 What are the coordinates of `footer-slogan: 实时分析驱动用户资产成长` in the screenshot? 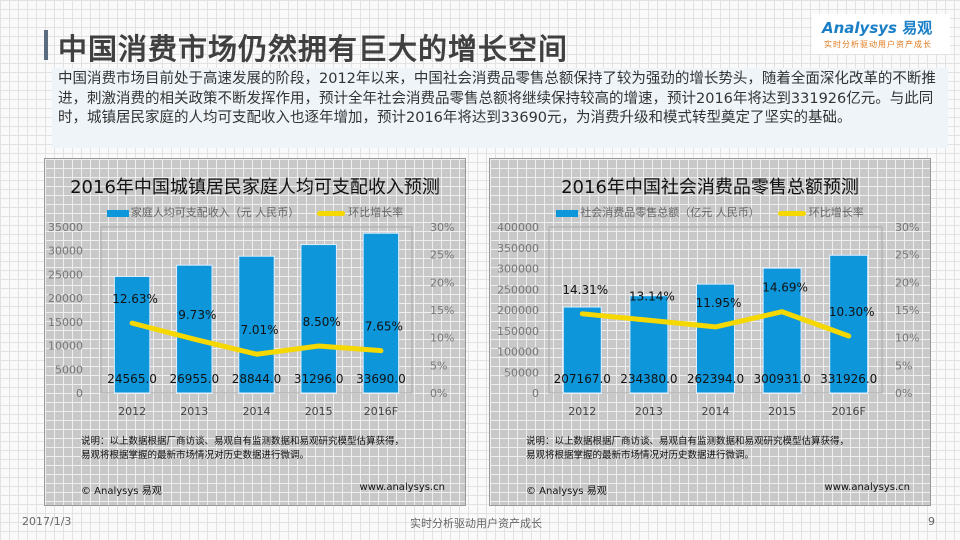 It's located at (476, 523).